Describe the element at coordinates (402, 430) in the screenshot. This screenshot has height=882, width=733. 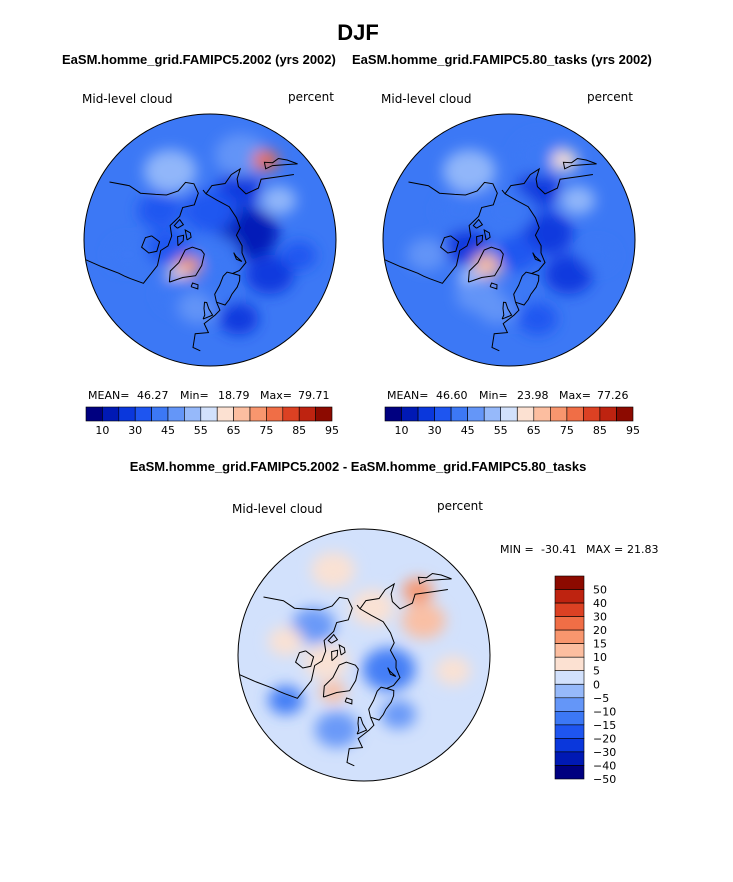
I see `colorbar-obs-tick-0: 10` at that location.